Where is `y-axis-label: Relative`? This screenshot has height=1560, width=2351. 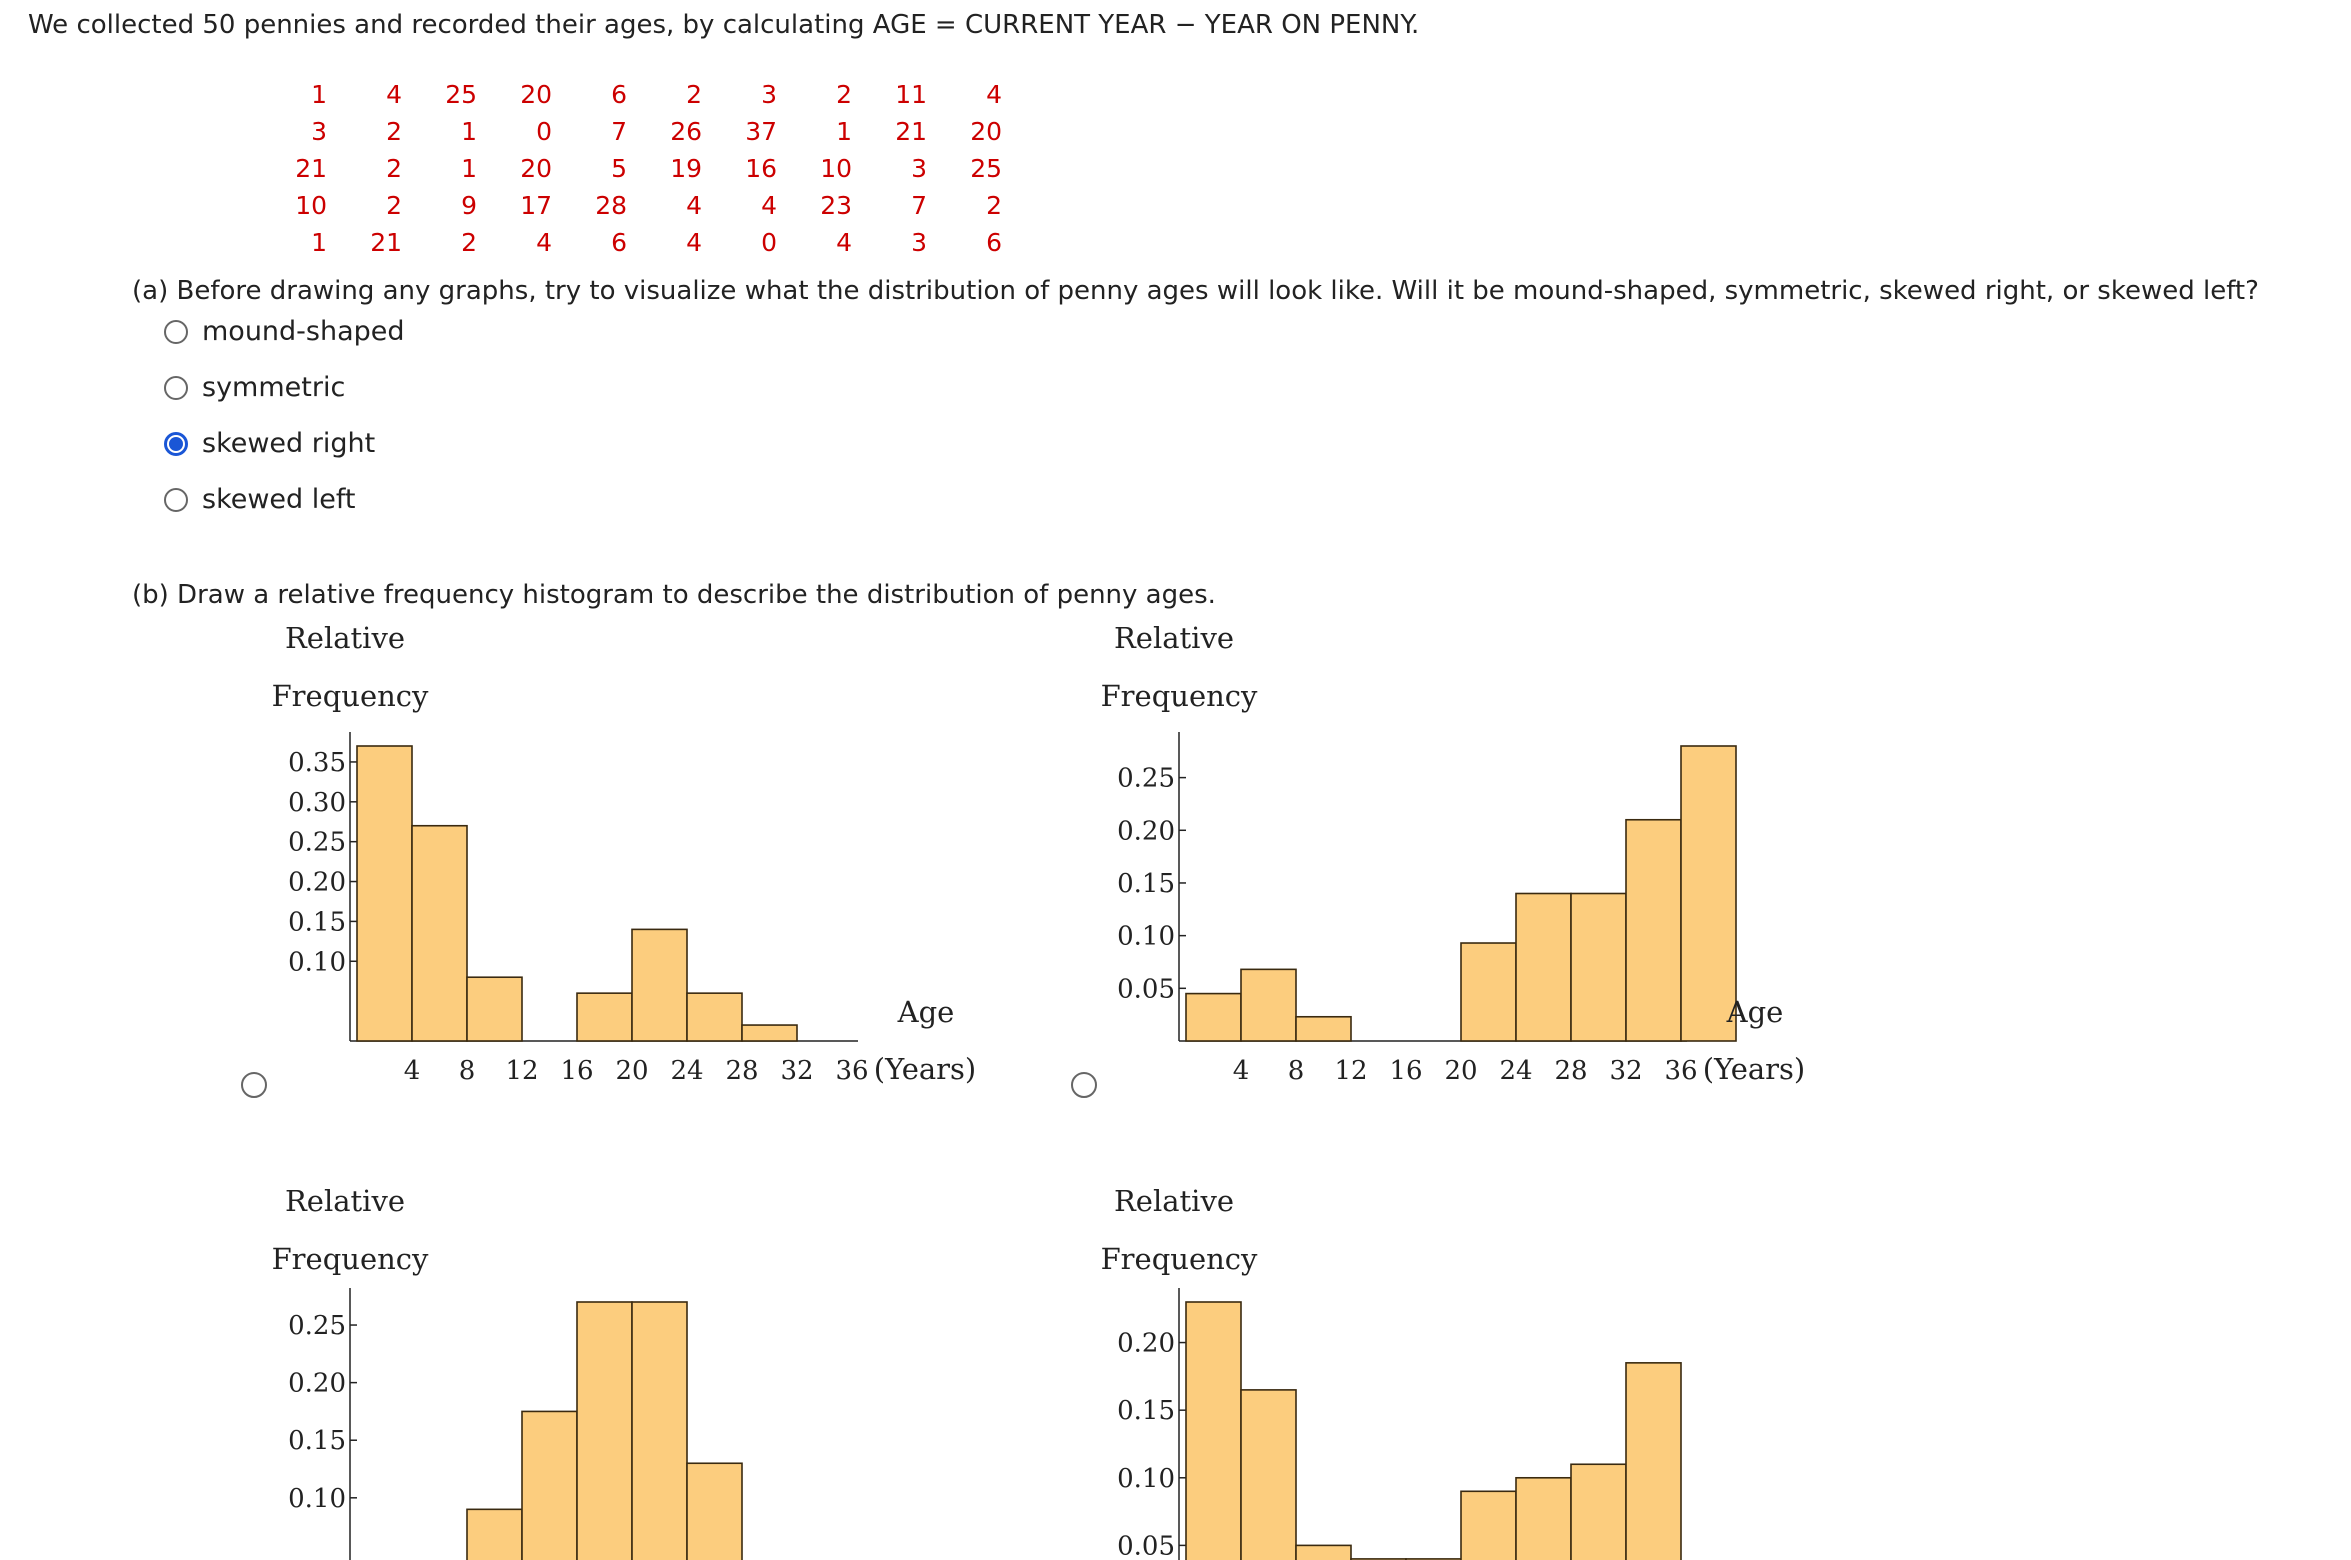 y-axis-label: Relative is located at coordinates (345, 638).